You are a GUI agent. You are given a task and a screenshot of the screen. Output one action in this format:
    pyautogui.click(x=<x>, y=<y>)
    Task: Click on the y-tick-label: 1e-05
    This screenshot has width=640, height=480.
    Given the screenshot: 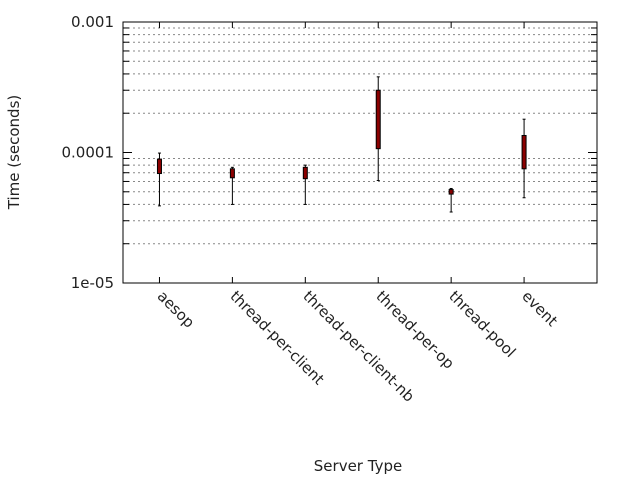 What is the action you would take?
    pyautogui.click(x=92, y=283)
    